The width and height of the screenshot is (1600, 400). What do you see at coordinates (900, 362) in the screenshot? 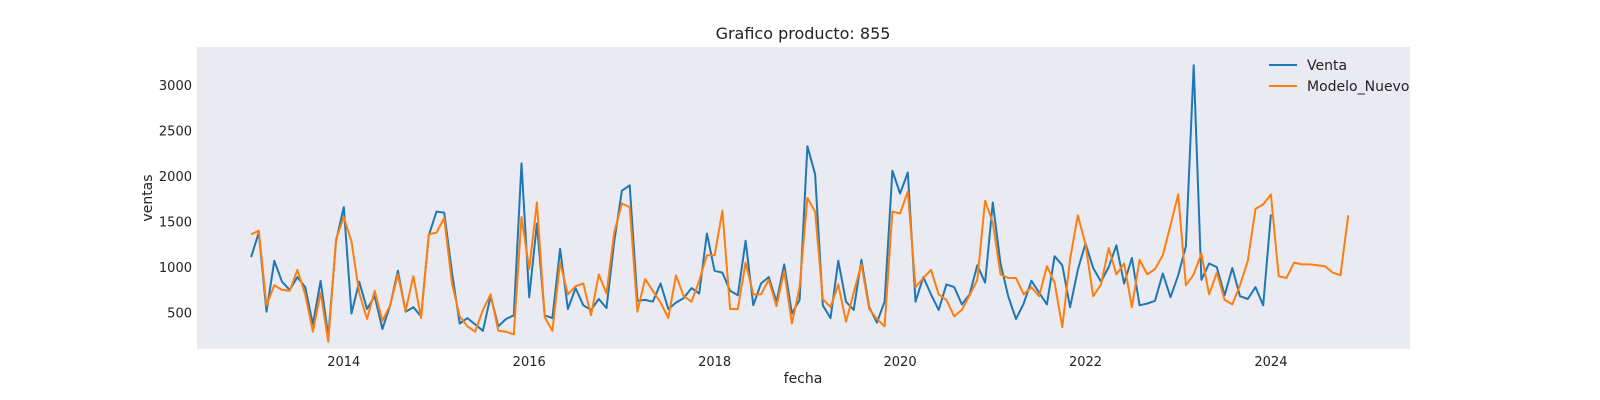
I see `x-tick-label: 2020` at bounding box center [900, 362].